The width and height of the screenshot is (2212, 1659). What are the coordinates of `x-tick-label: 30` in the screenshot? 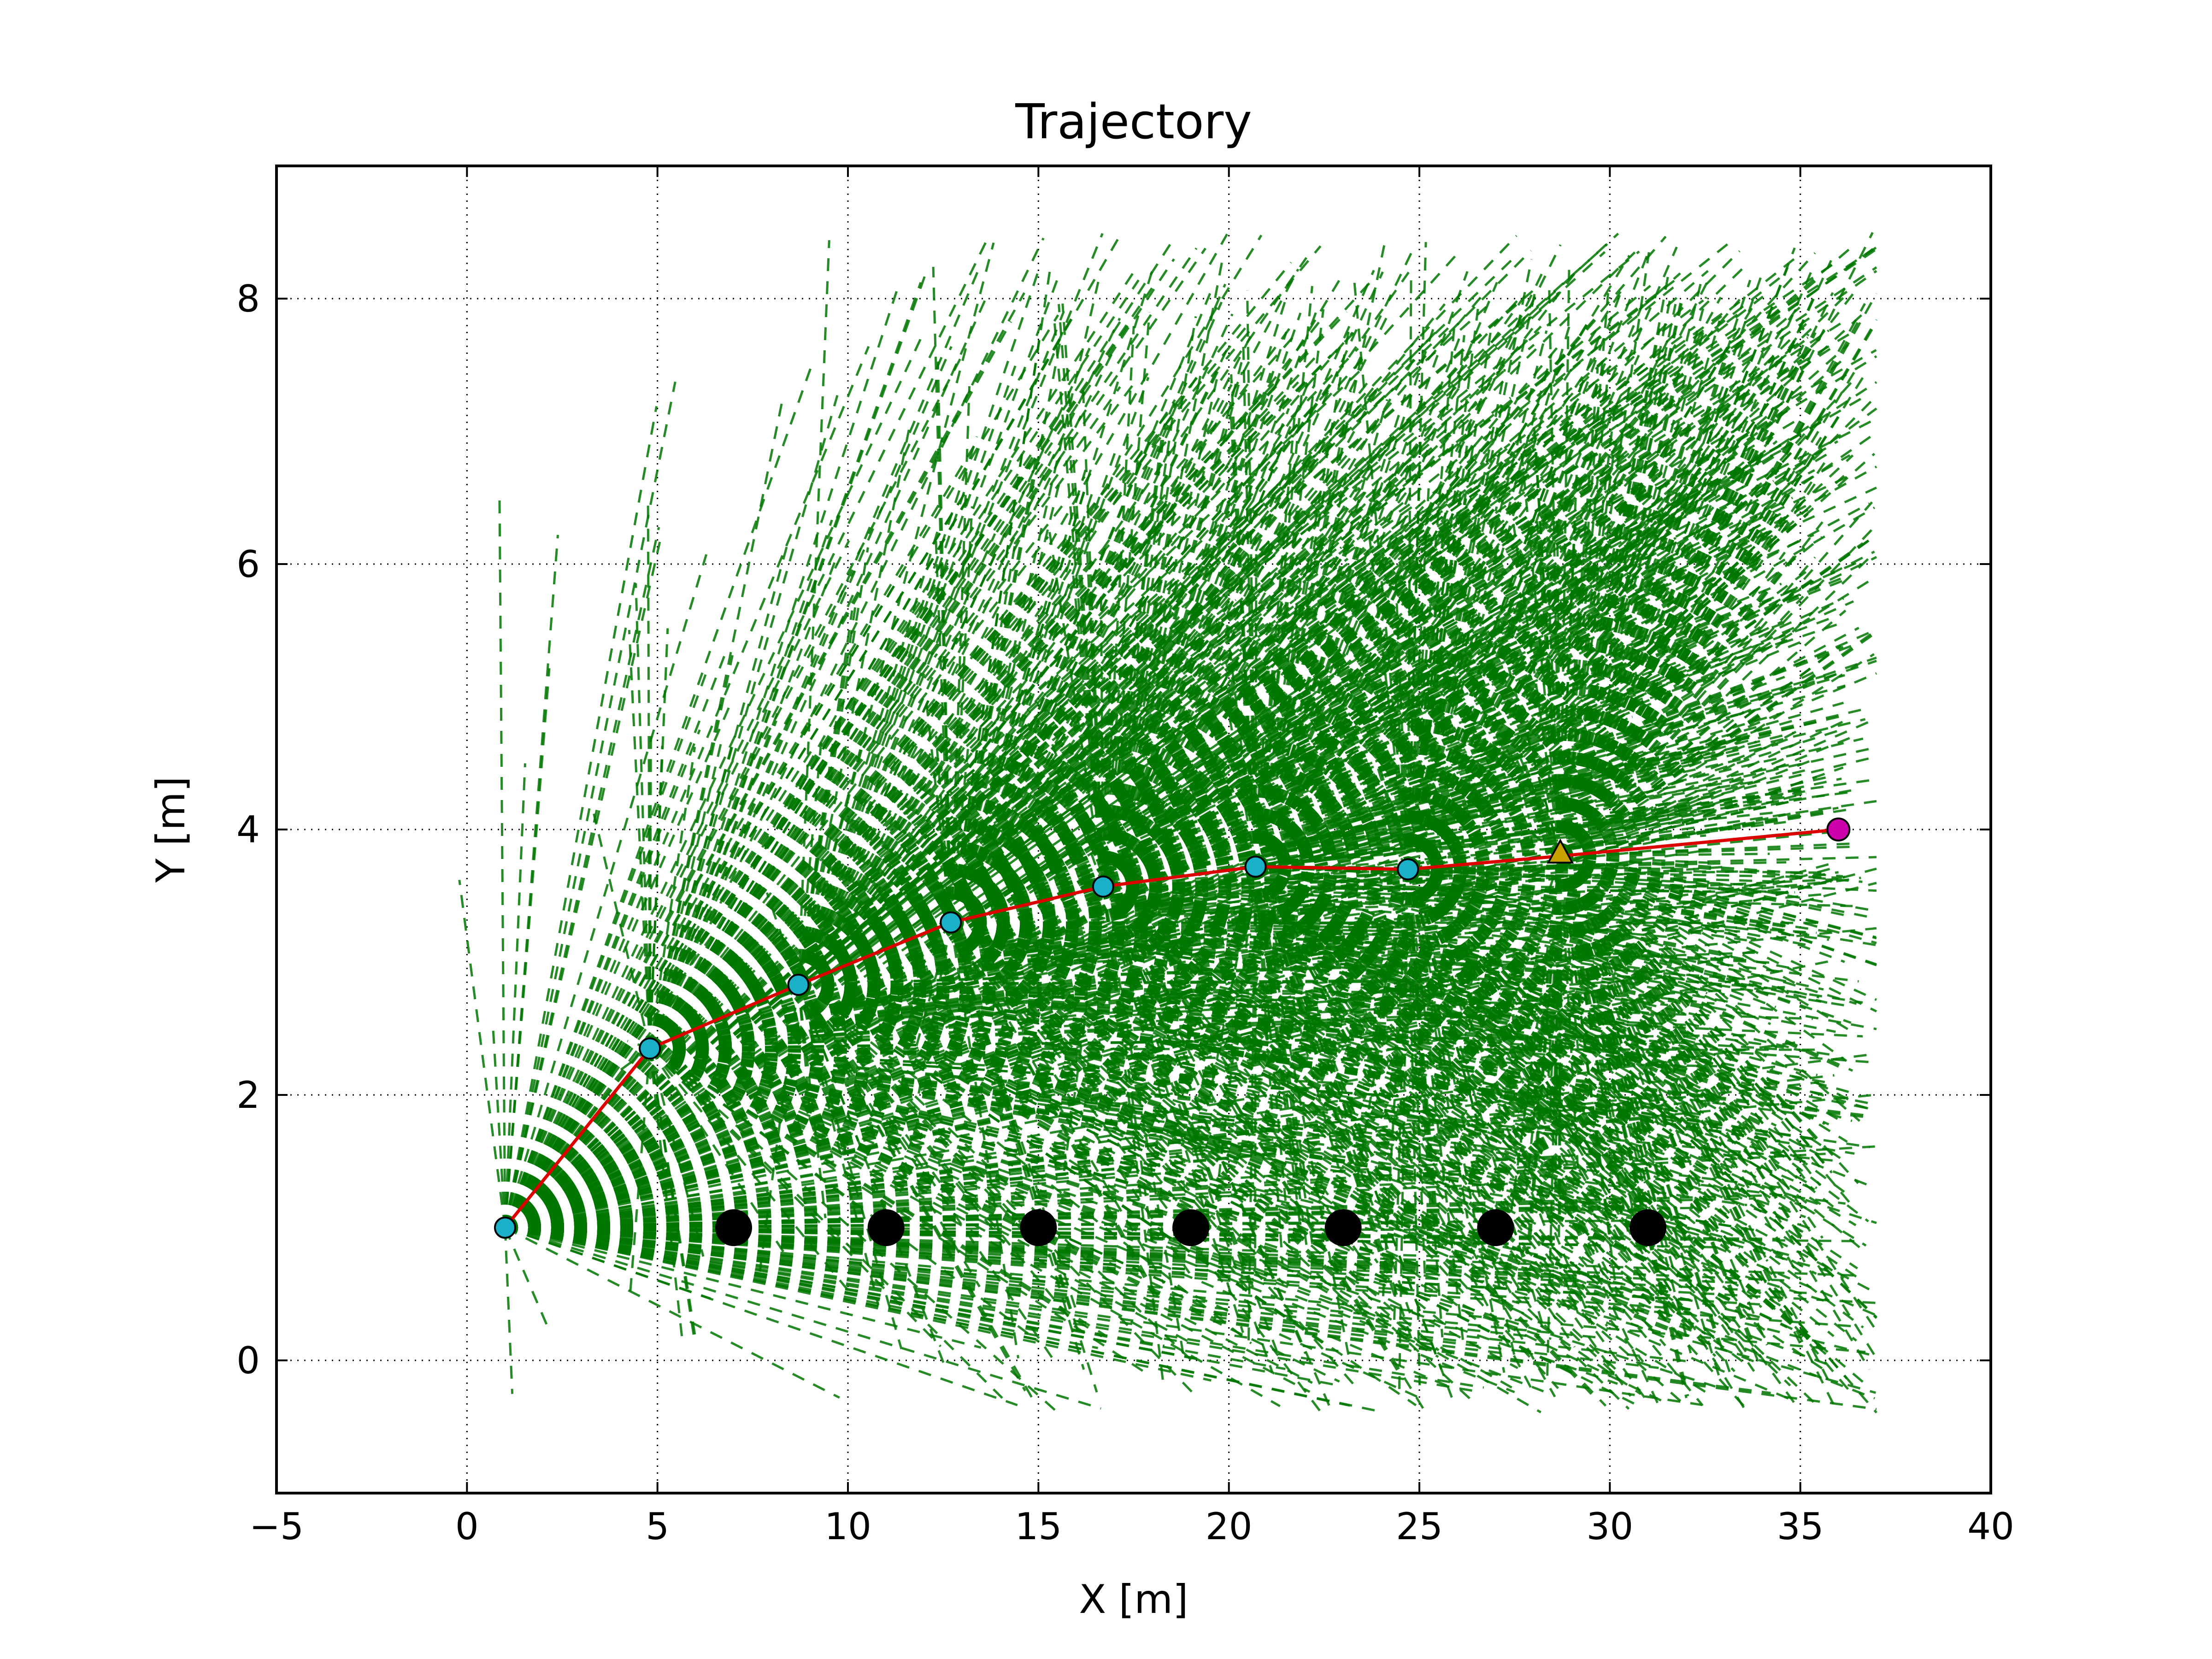 It's located at (1609, 1526).